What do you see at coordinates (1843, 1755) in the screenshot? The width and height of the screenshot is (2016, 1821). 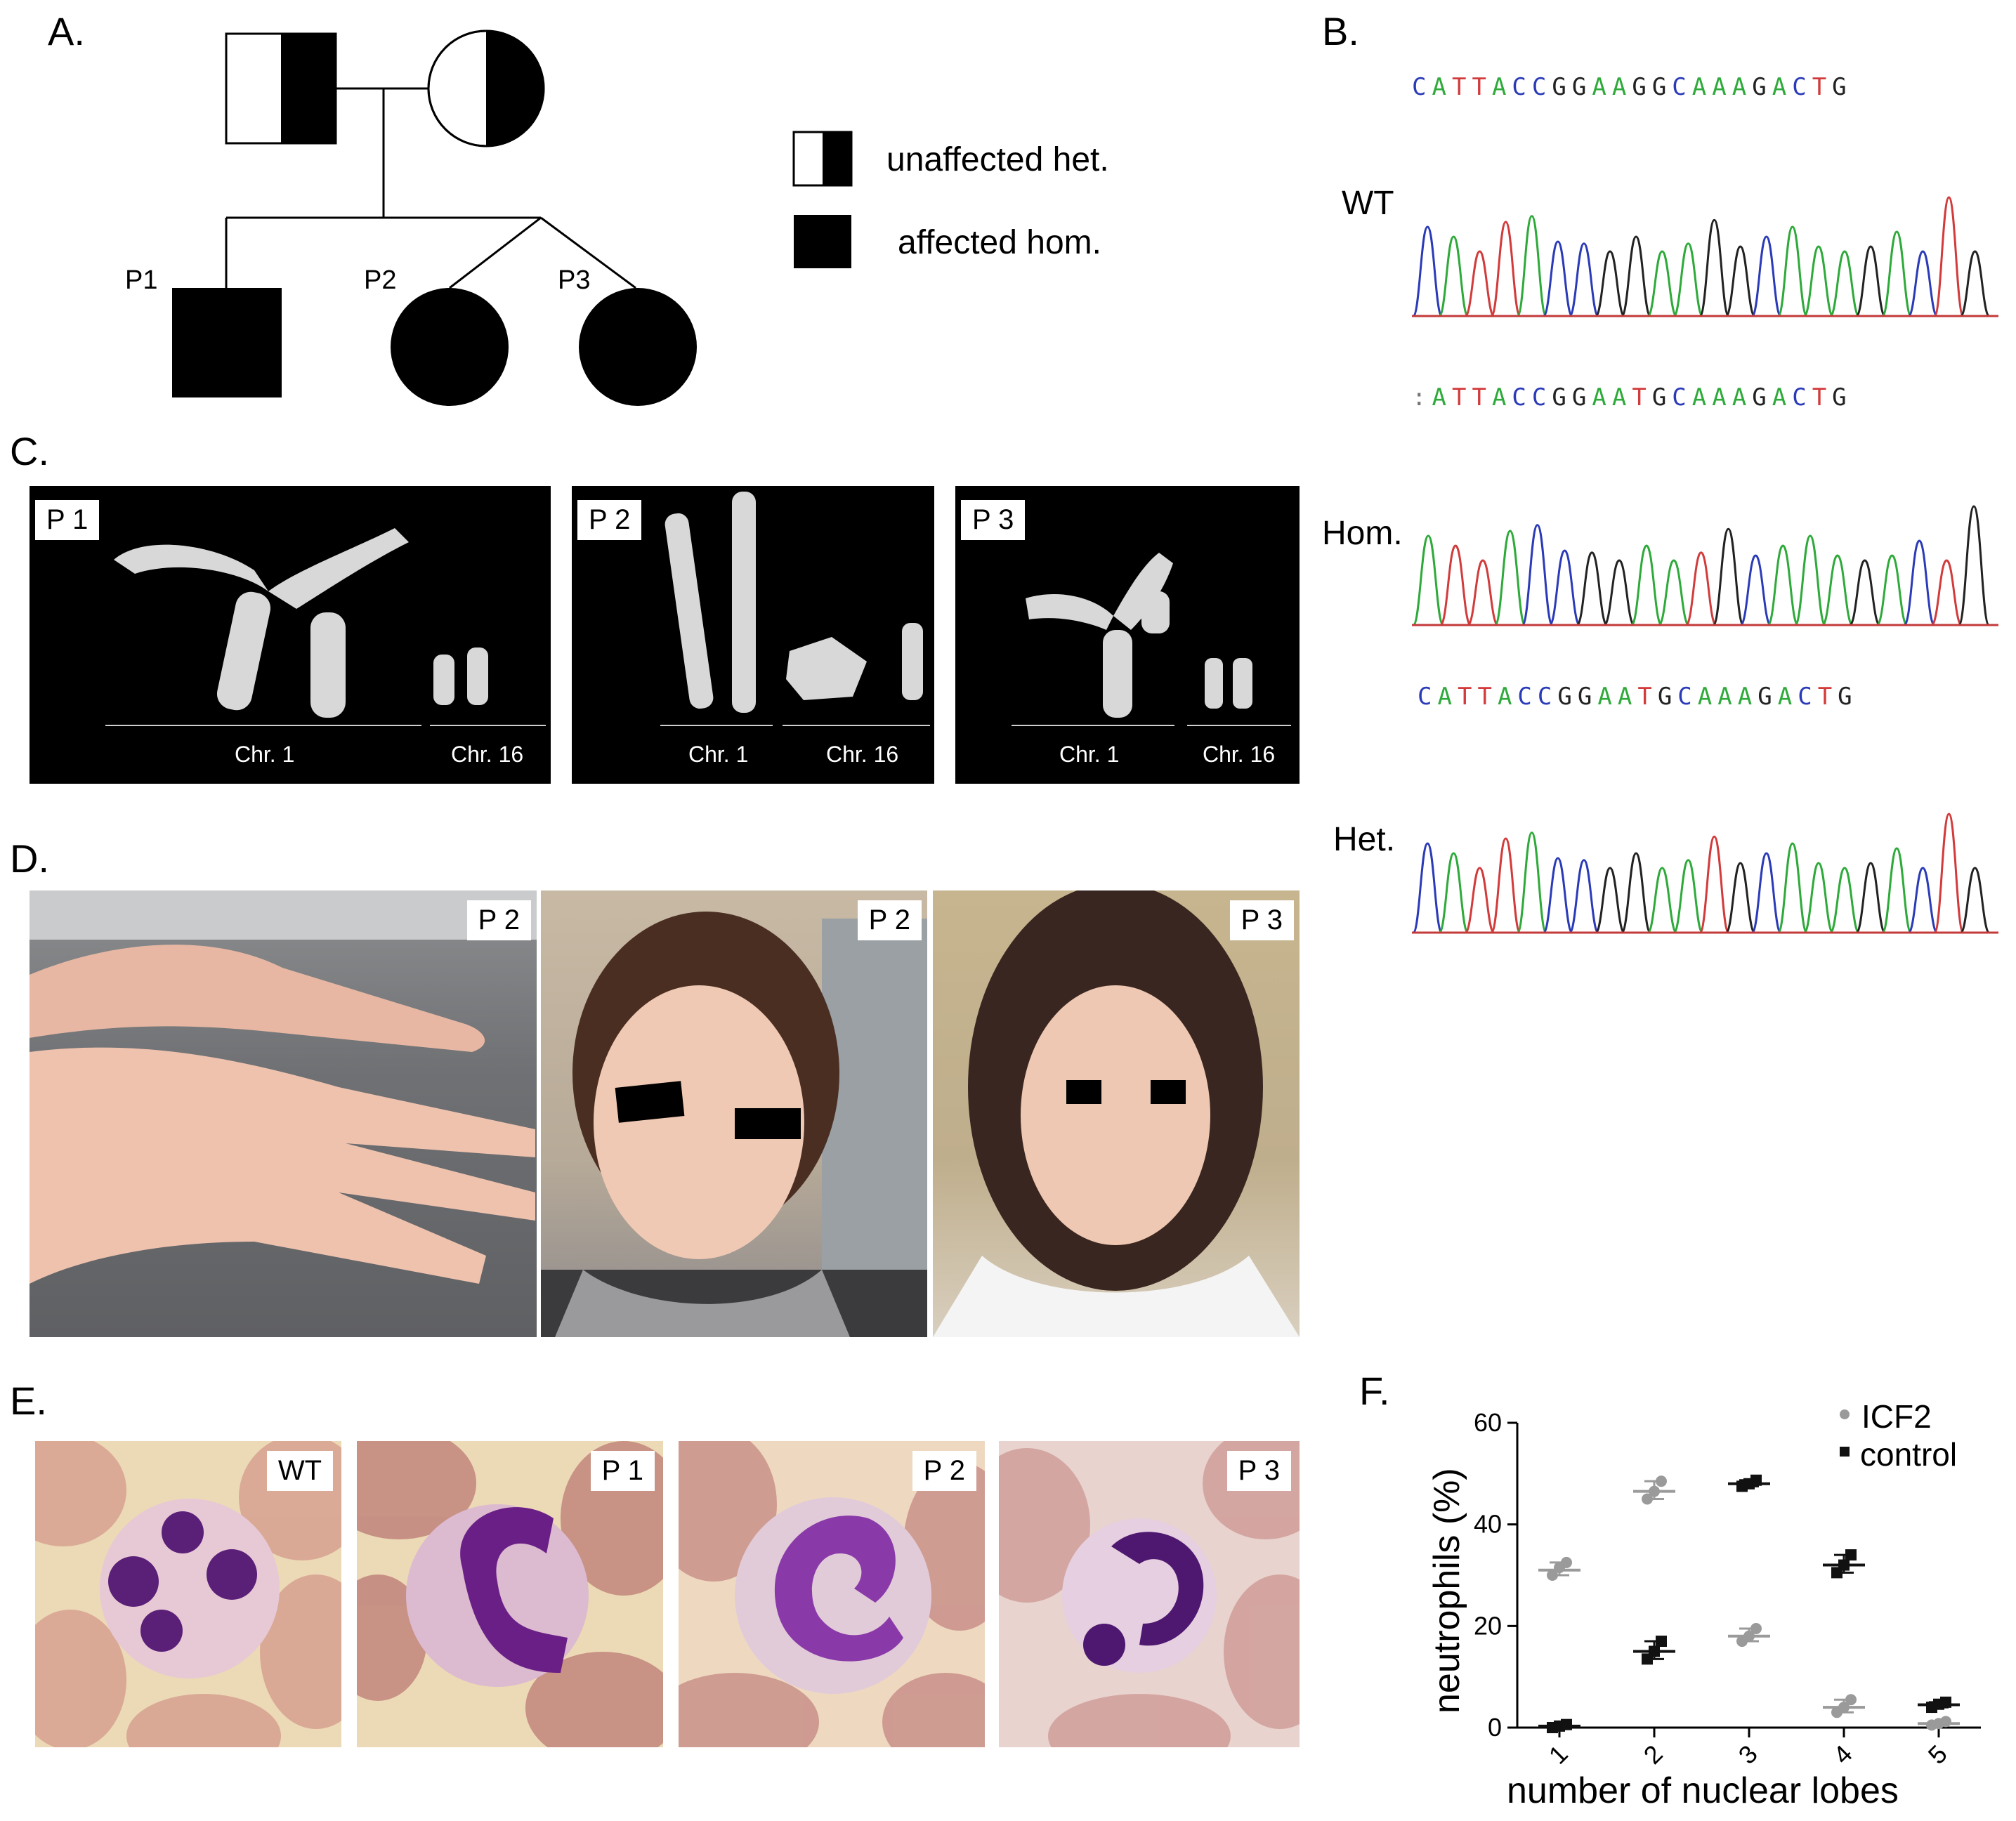 I see `x-tick-label: 4` at bounding box center [1843, 1755].